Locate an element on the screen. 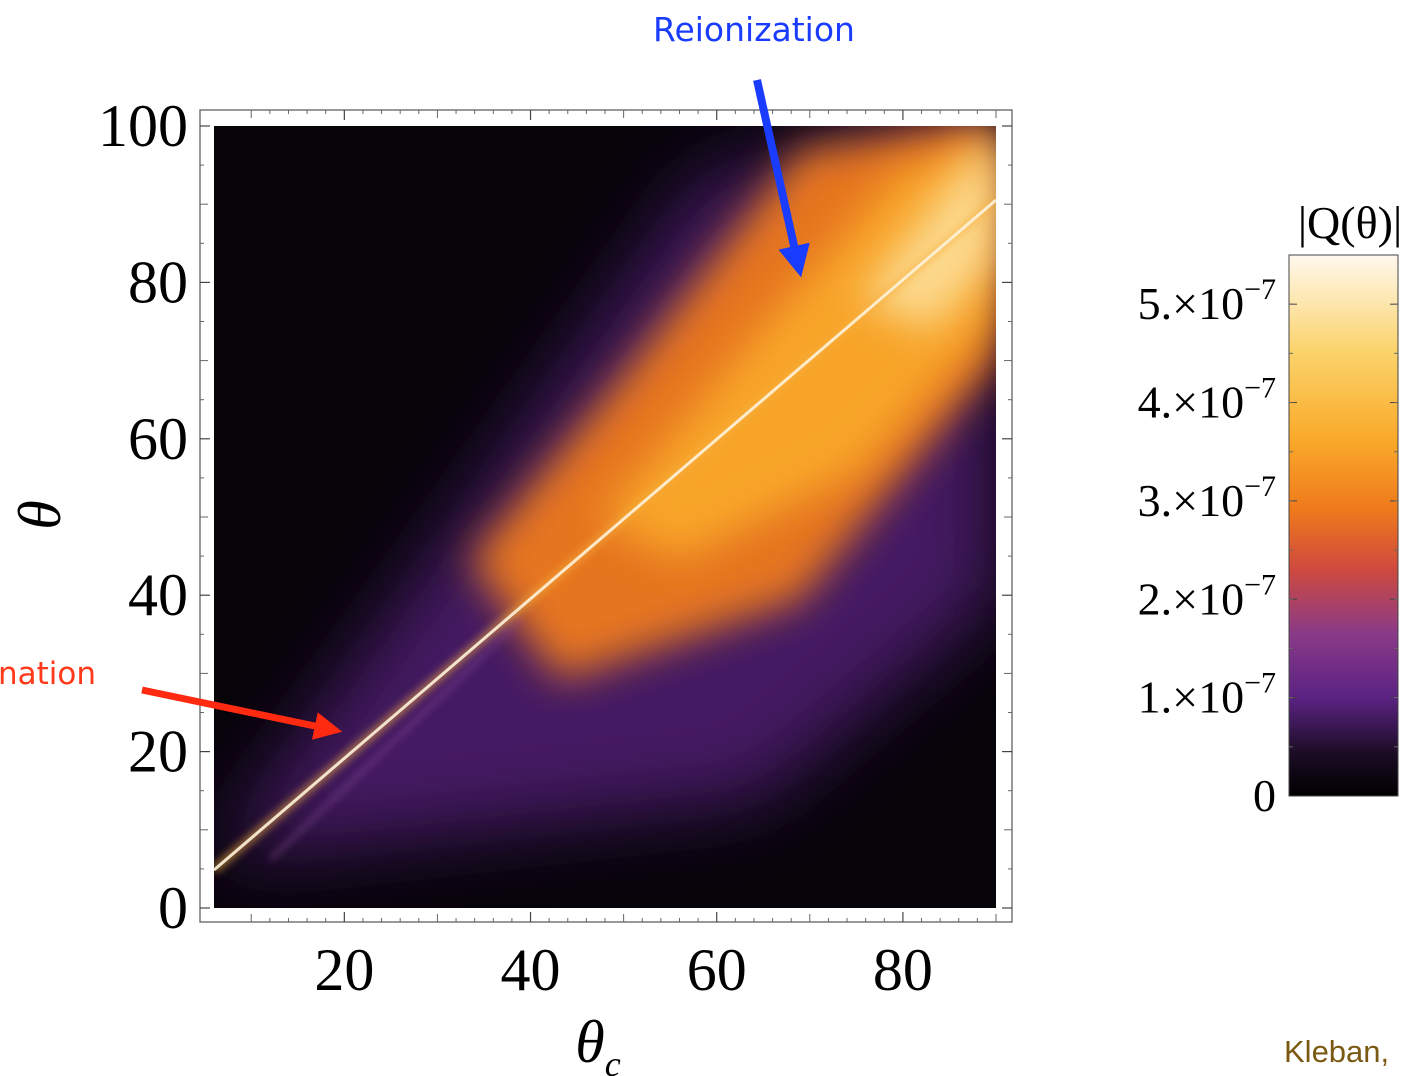  x-axis-label: θc is located at coordinates (597, 1042).